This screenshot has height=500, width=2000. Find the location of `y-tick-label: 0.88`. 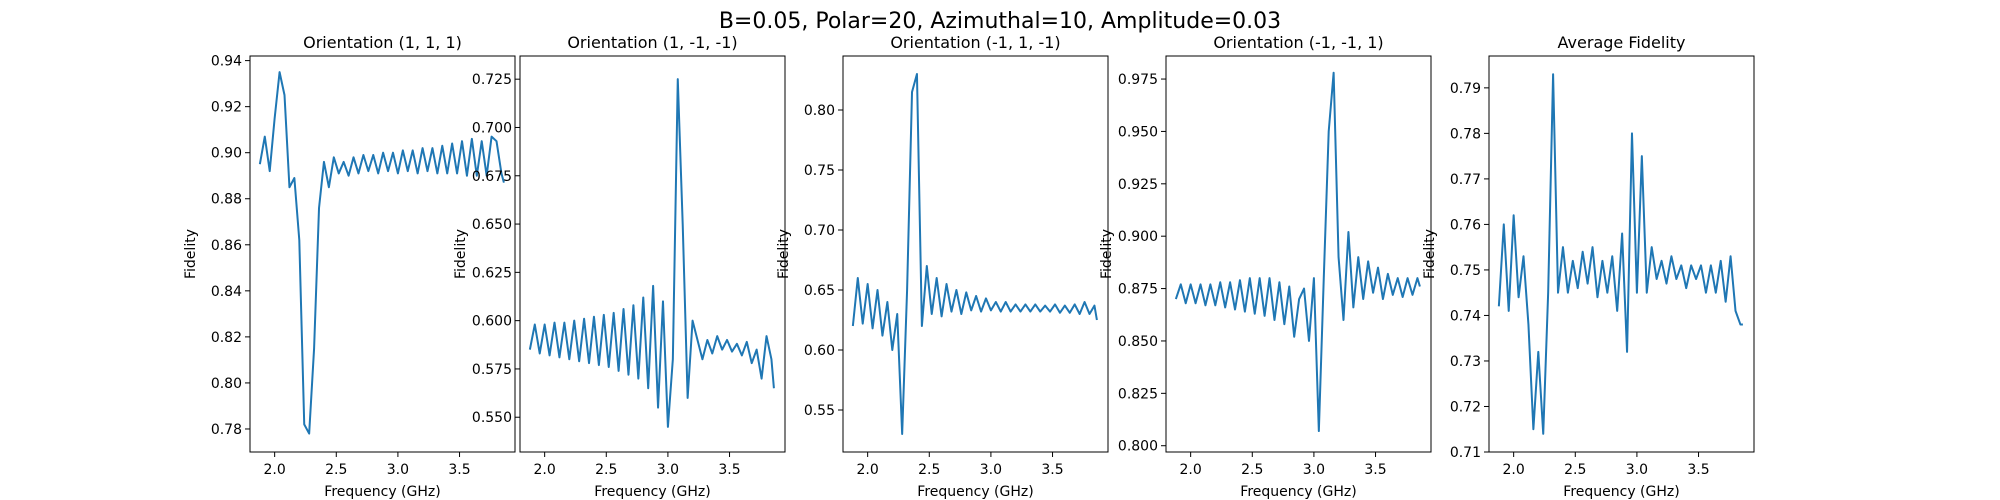

y-tick-label: 0.88 is located at coordinates (226, 200).